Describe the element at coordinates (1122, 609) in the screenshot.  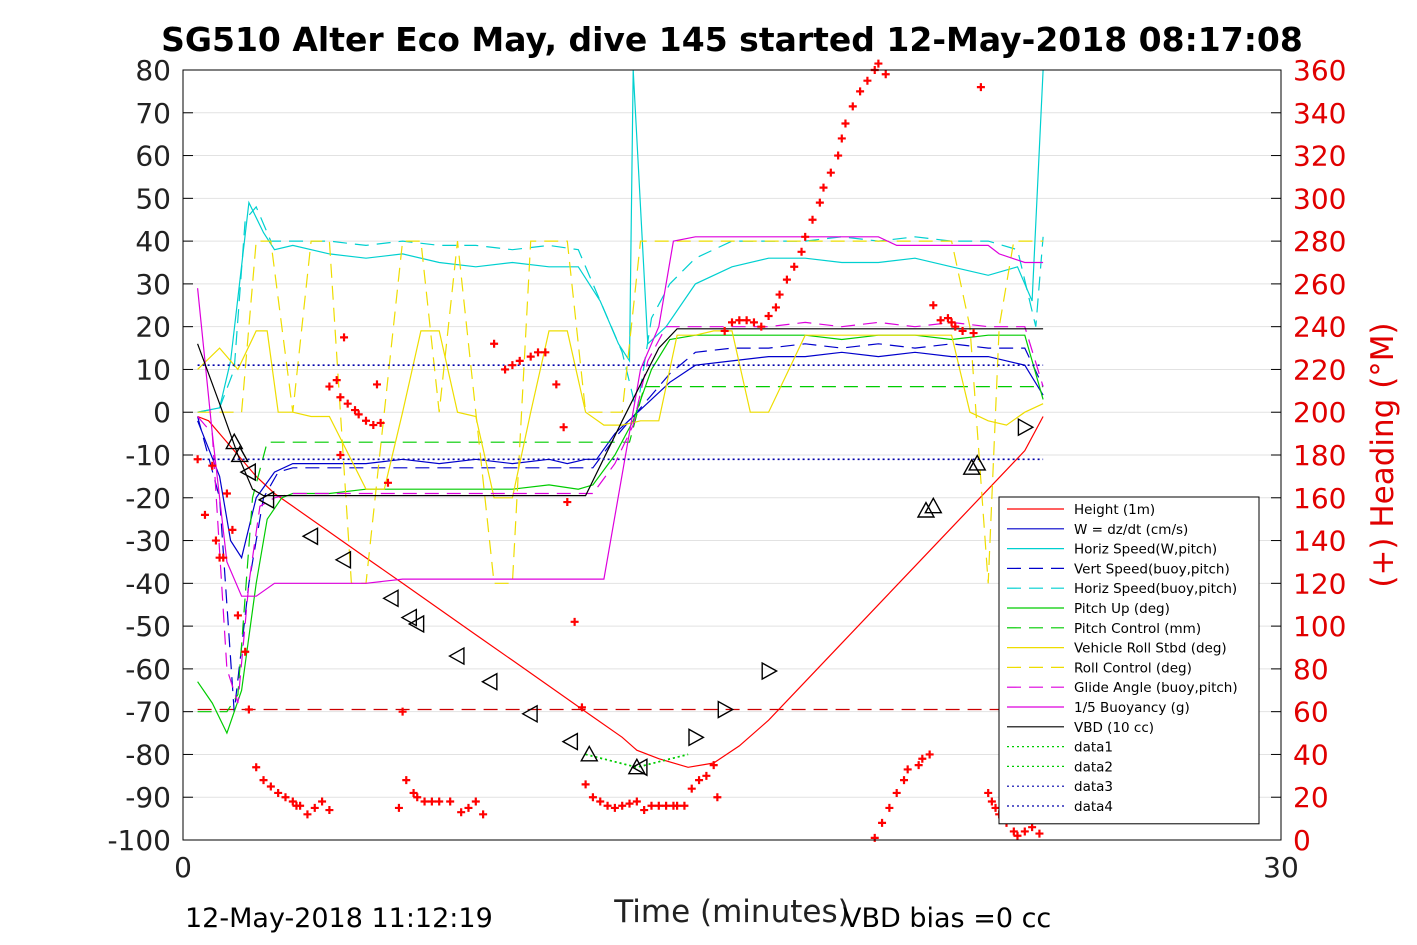
I see `legend-label: Pitch Up (deg)` at that location.